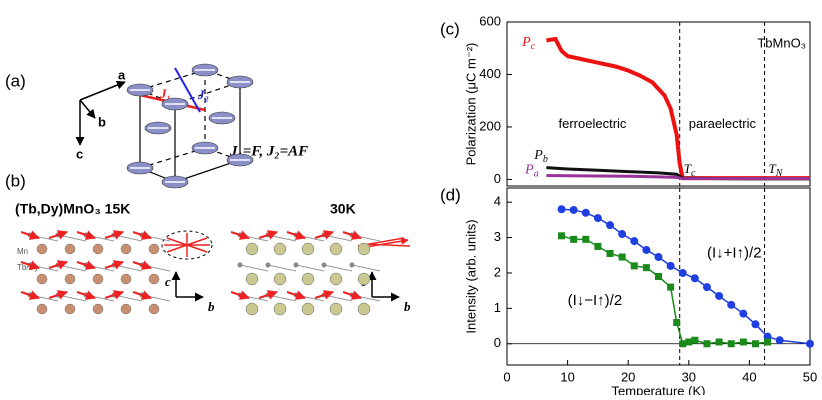 Image resolution: width=822 pixels, height=400 pixels. Describe the element at coordinates (490, 125) in the screenshot. I see `y-tick-label: 200` at that location.